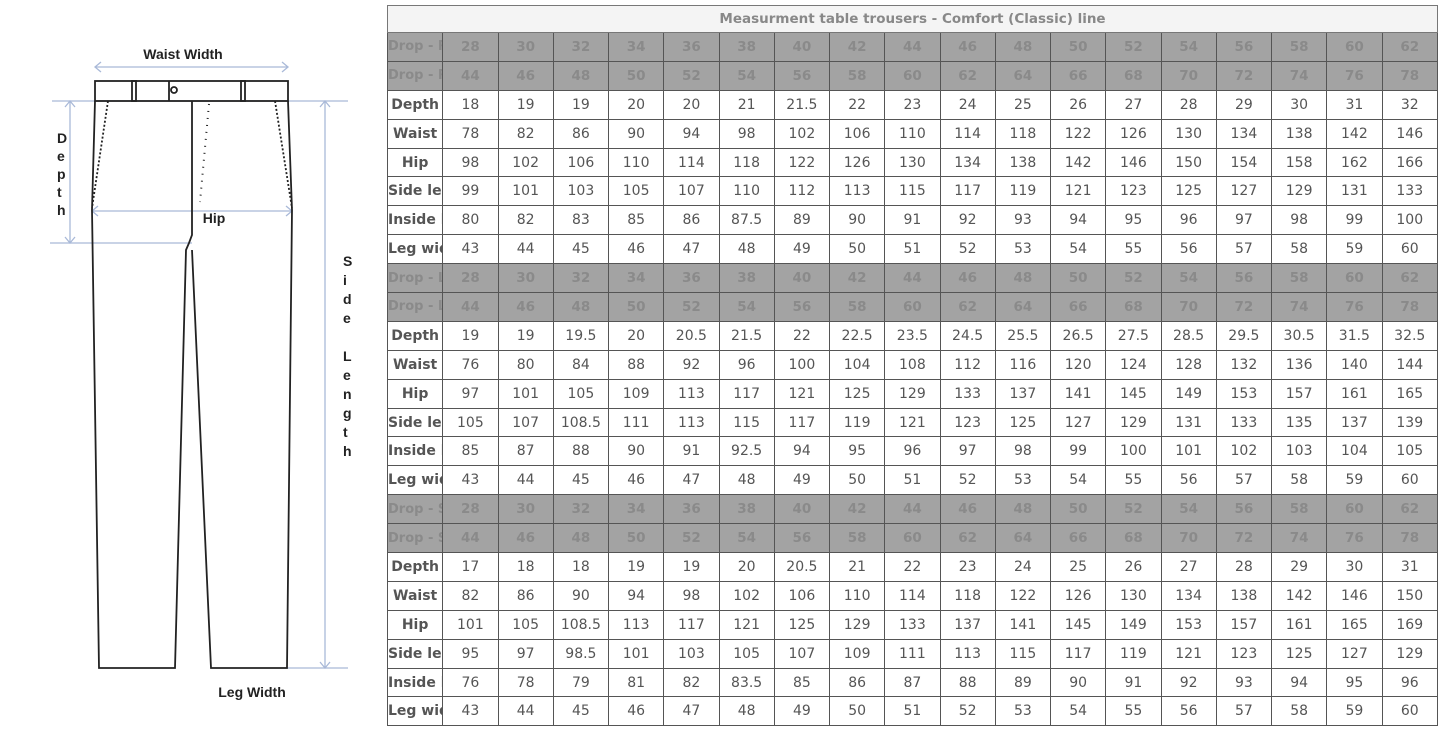 Image resolution: width=1445 pixels, height=747 pixels. I want to click on value-cell: 108.5, so click(581, 422).